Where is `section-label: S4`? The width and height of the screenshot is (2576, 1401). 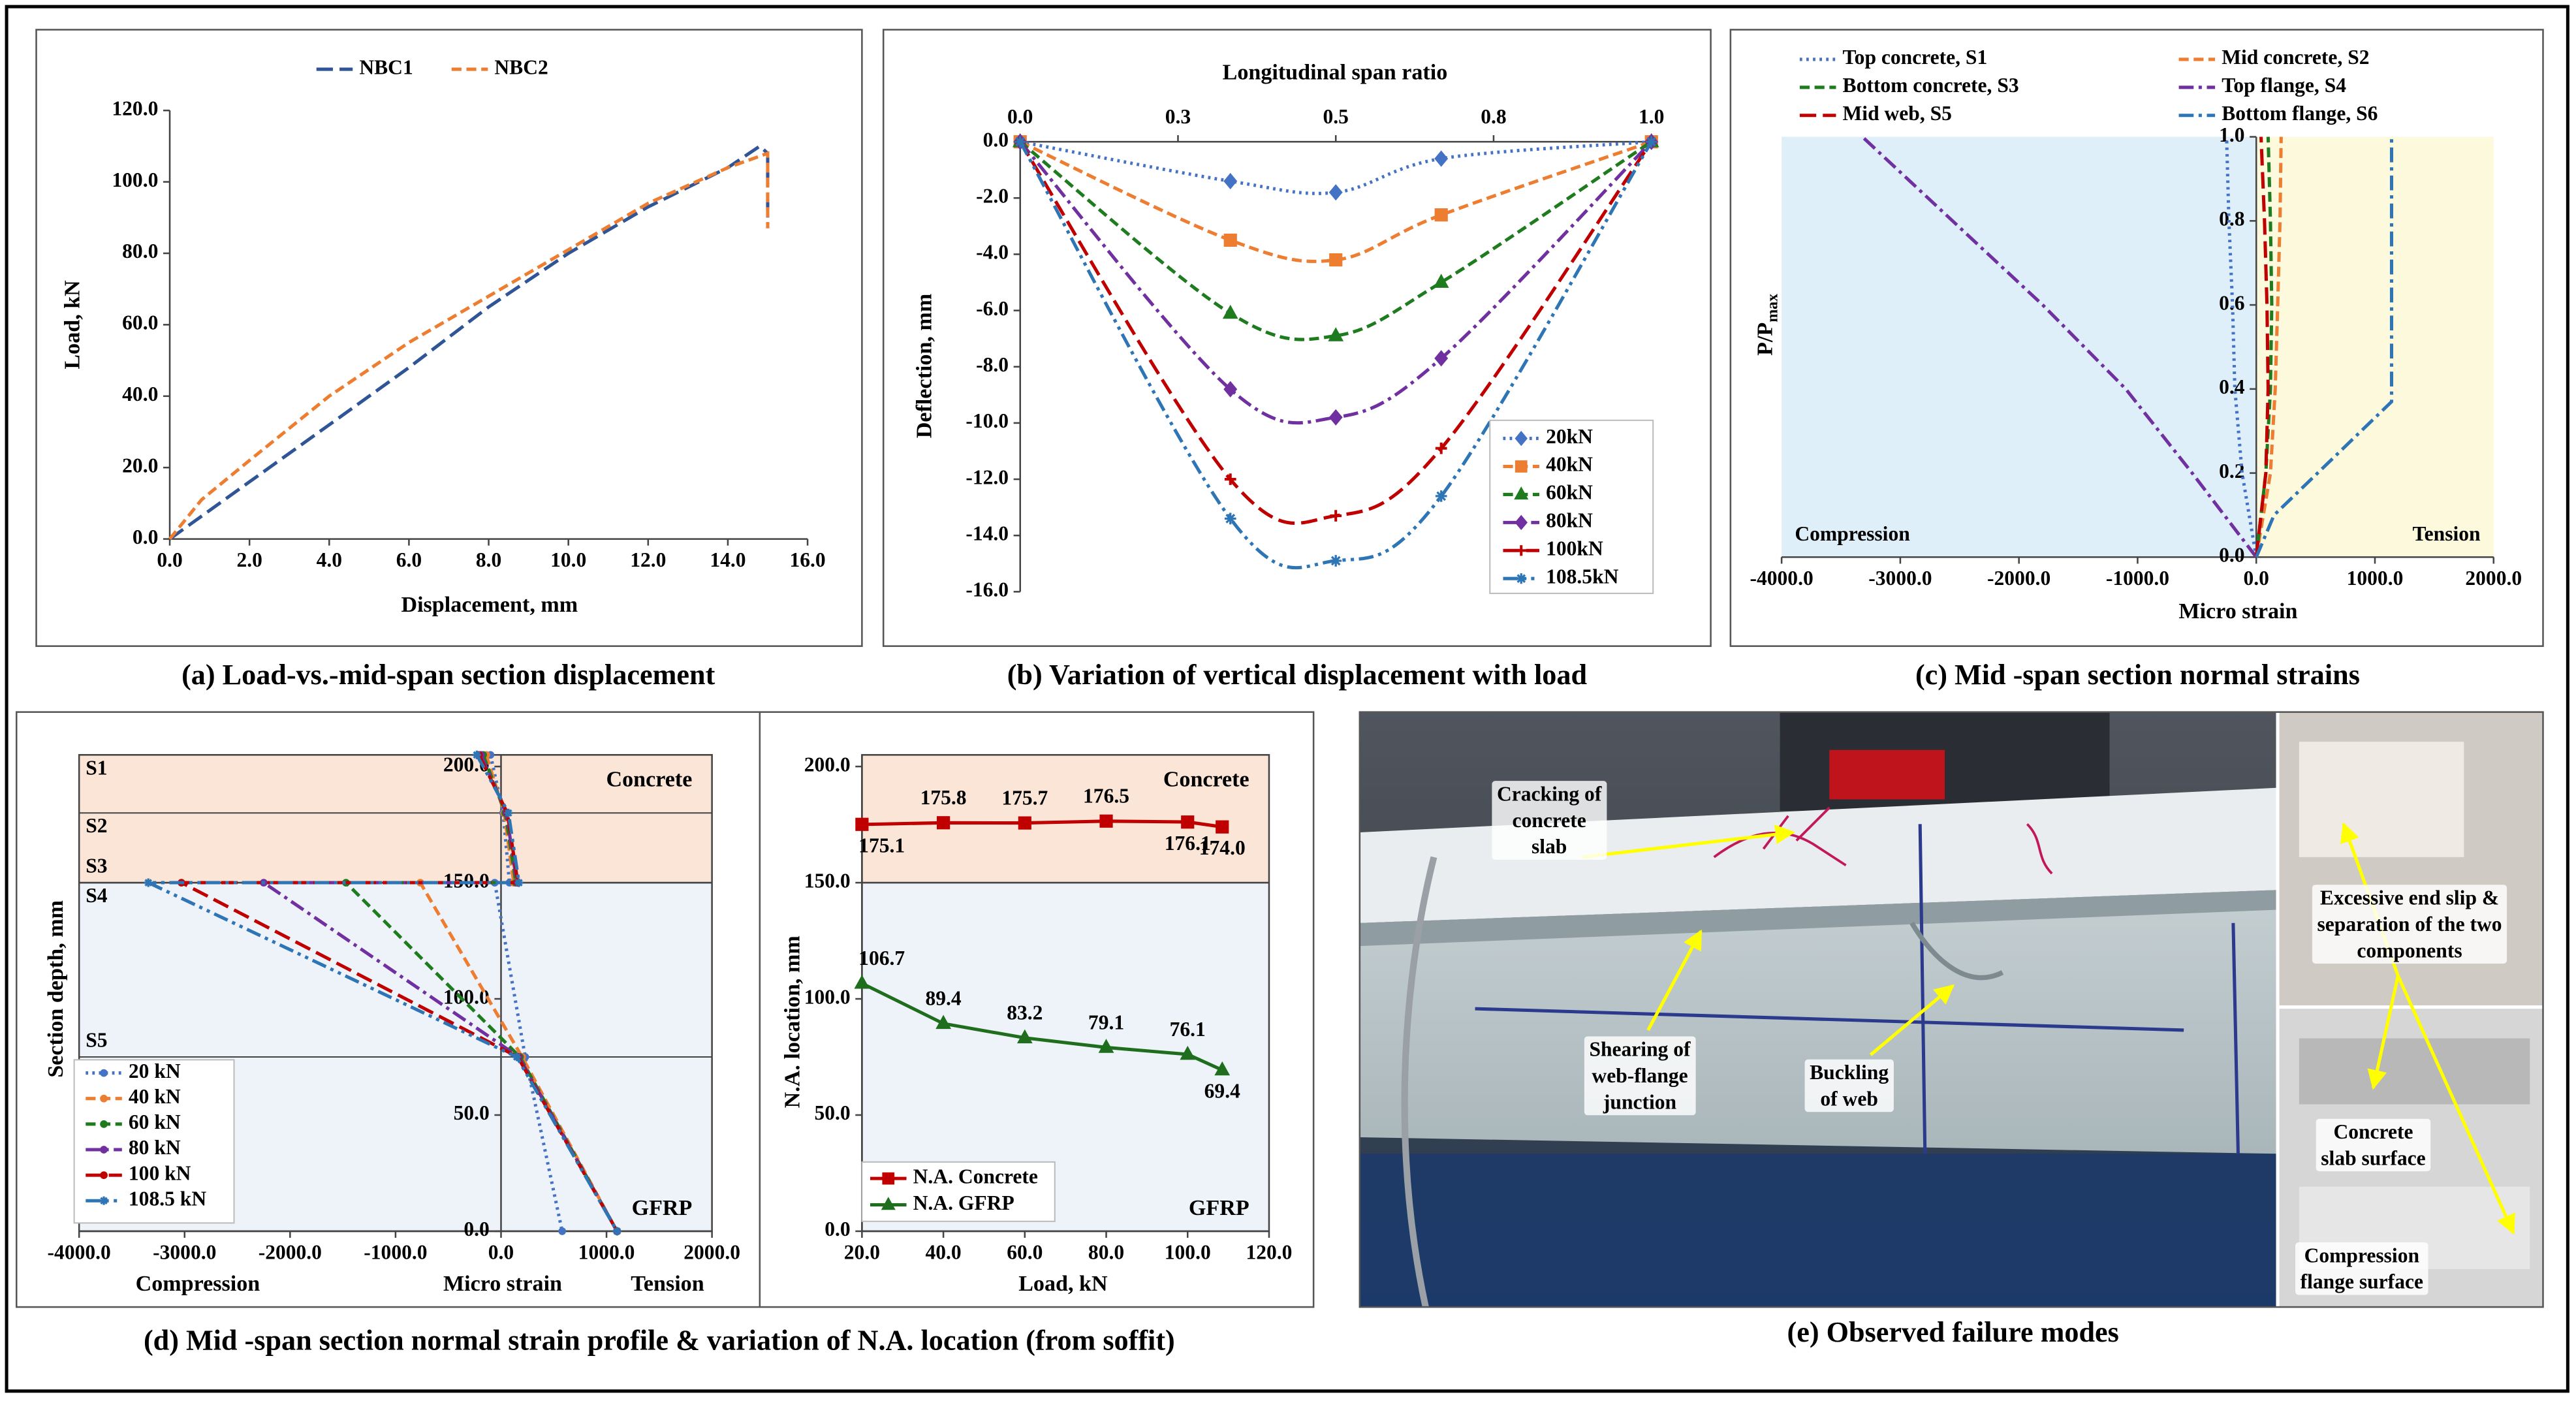 section-label: S4 is located at coordinates (97, 895).